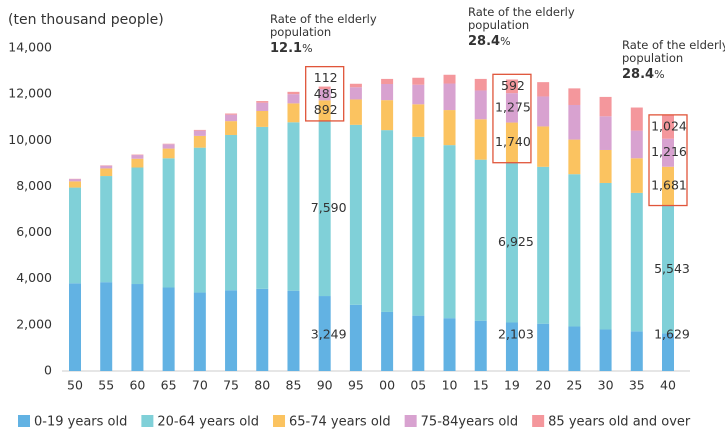 The image size is (725, 430). What do you see at coordinates (208, 422) in the screenshot?
I see `legend-label: 20-64 years old` at bounding box center [208, 422].